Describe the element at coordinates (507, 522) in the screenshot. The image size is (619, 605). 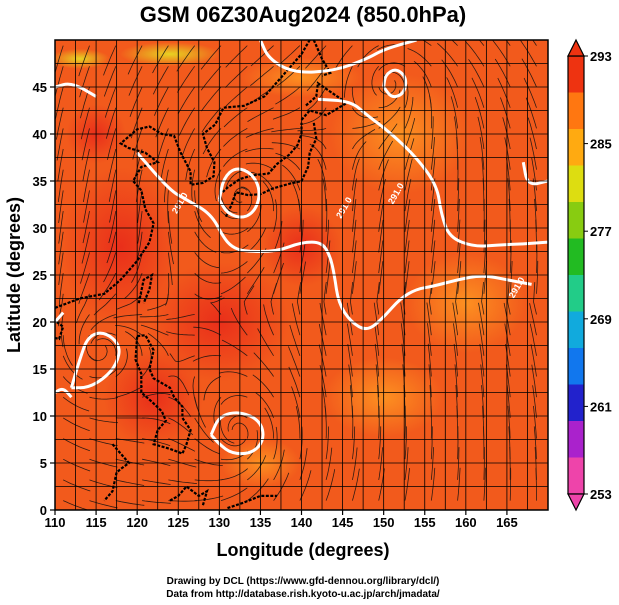
I see `x-tick-label: 165` at that location.